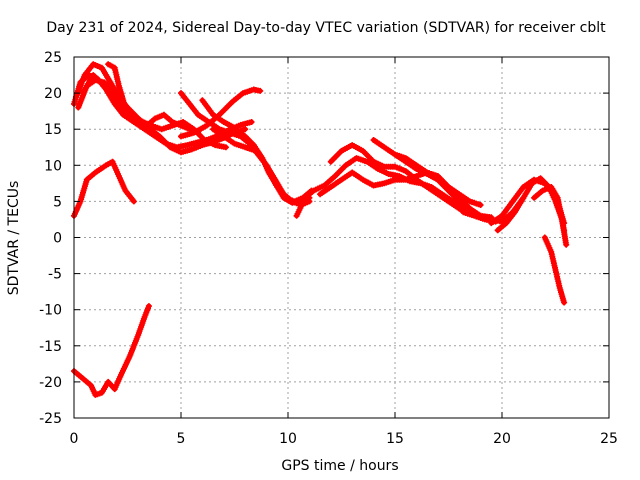 The width and height of the screenshot is (640, 480). Describe the element at coordinates (53, 130) in the screenshot. I see `y-tick-label: 15` at that location.